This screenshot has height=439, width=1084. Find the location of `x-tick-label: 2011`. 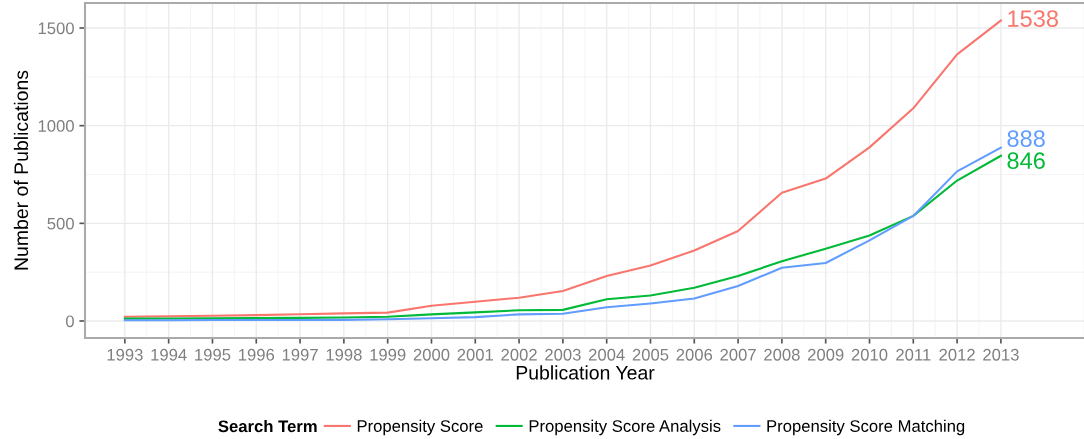

x-tick-label: 2011 is located at coordinates (913, 354).